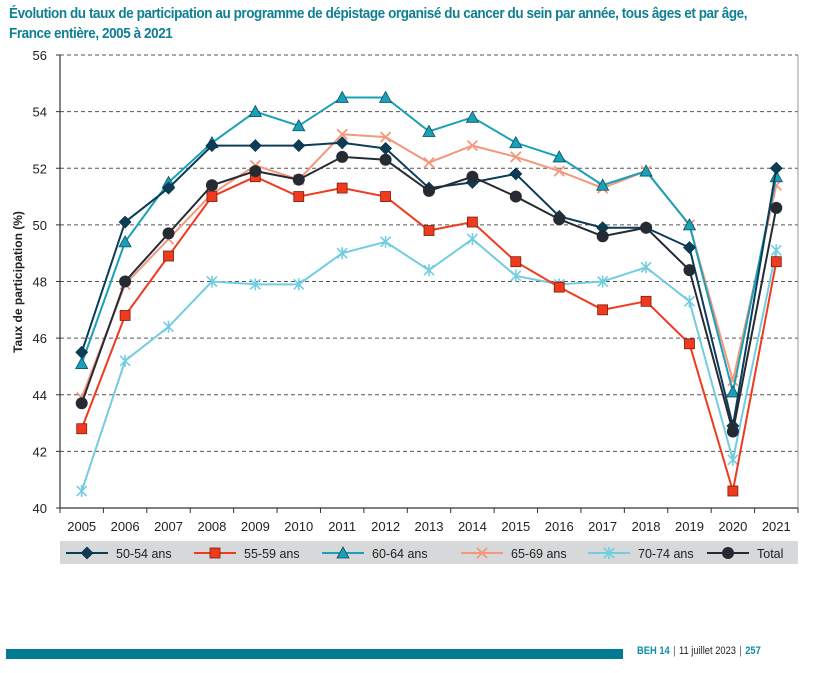 Image resolution: width=829 pixels, height=673 pixels. I want to click on x-tick-label: 2012, so click(385, 526).